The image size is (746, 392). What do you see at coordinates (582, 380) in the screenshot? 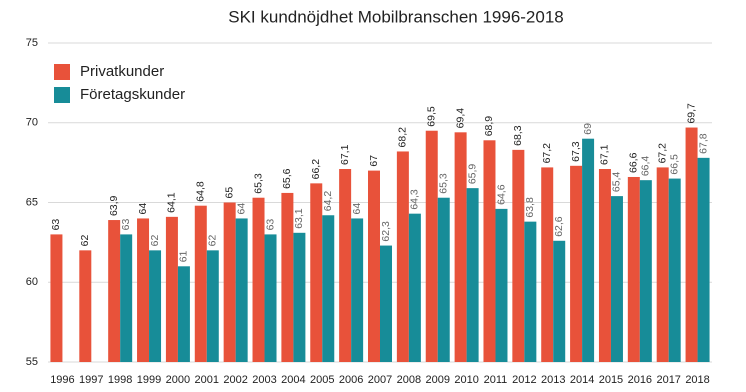
I see `x-tick-label: 2014` at bounding box center [582, 380].